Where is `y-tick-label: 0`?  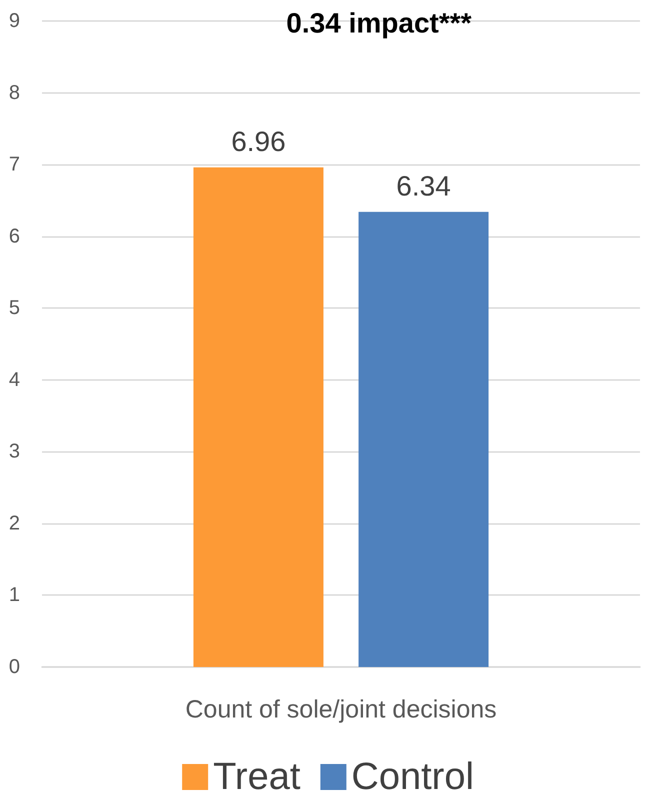
y-tick-label: 0 is located at coordinates (14, 667).